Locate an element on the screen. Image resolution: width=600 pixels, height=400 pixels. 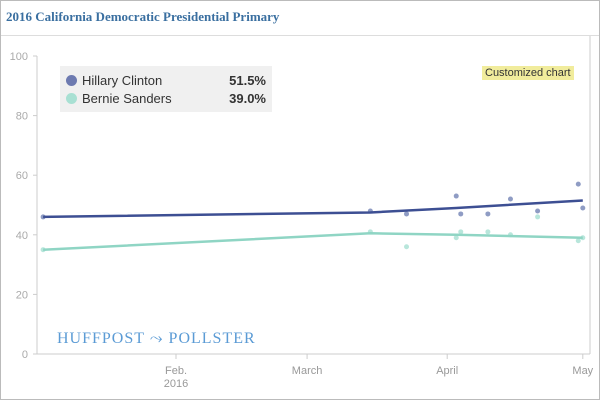
legend: Hillary Clinton 51.5% Bernie Sanders 39.0% is located at coordinates (166, 89).